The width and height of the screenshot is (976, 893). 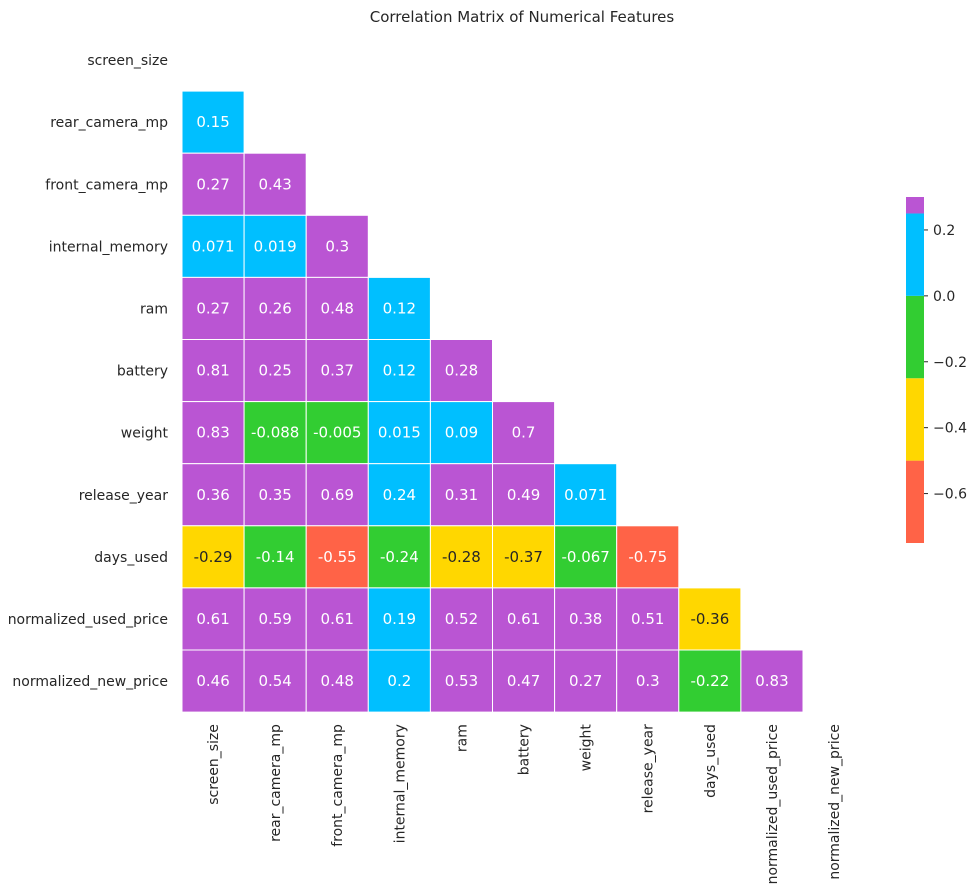 What do you see at coordinates (142, 372) in the screenshot?
I see `row-label-battery: battery` at bounding box center [142, 372].